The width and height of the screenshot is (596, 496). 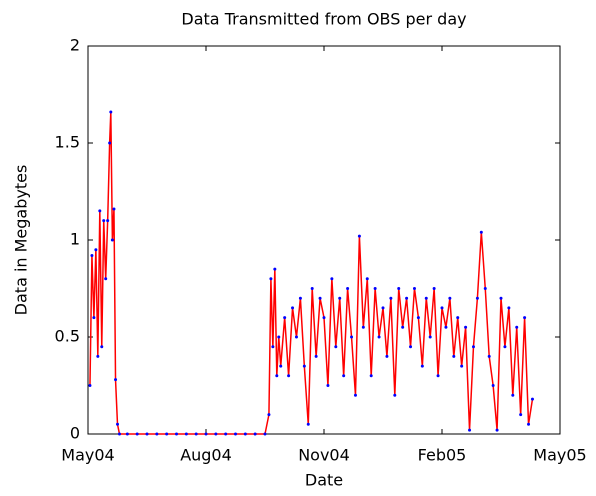 I want to click on x-axis-label: Date, so click(x=324, y=480).